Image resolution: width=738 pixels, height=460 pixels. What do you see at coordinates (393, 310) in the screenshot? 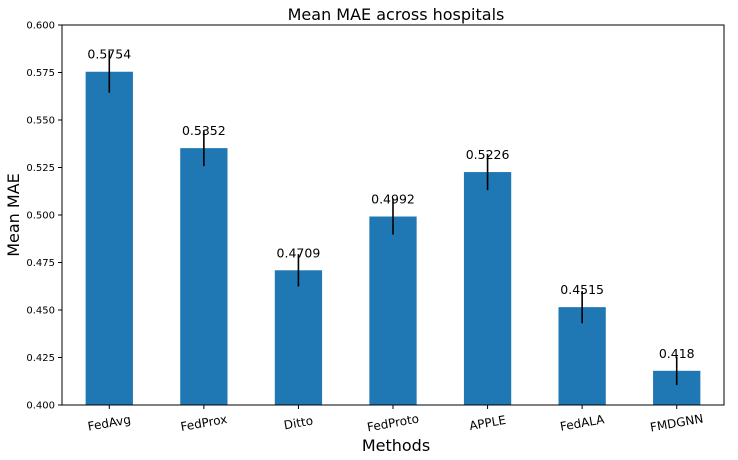
I see `bar-fedproto` at bounding box center [393, 310].